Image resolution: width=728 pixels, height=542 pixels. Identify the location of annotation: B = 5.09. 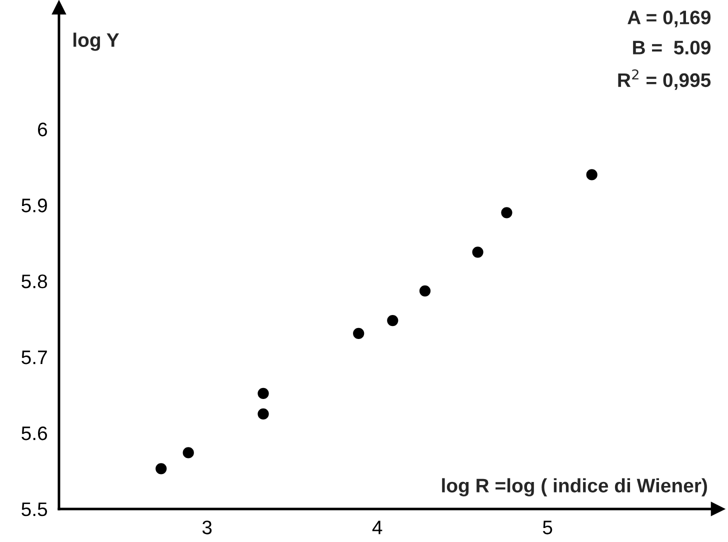
(671, 47).